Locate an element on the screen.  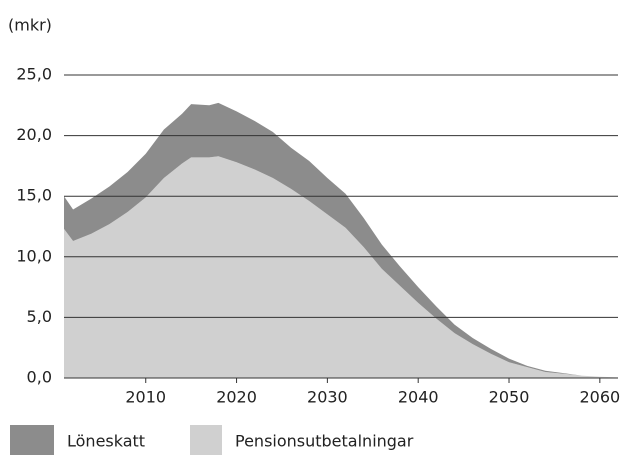
x-tick-label: 2050 is located at coordinates (509, 397).